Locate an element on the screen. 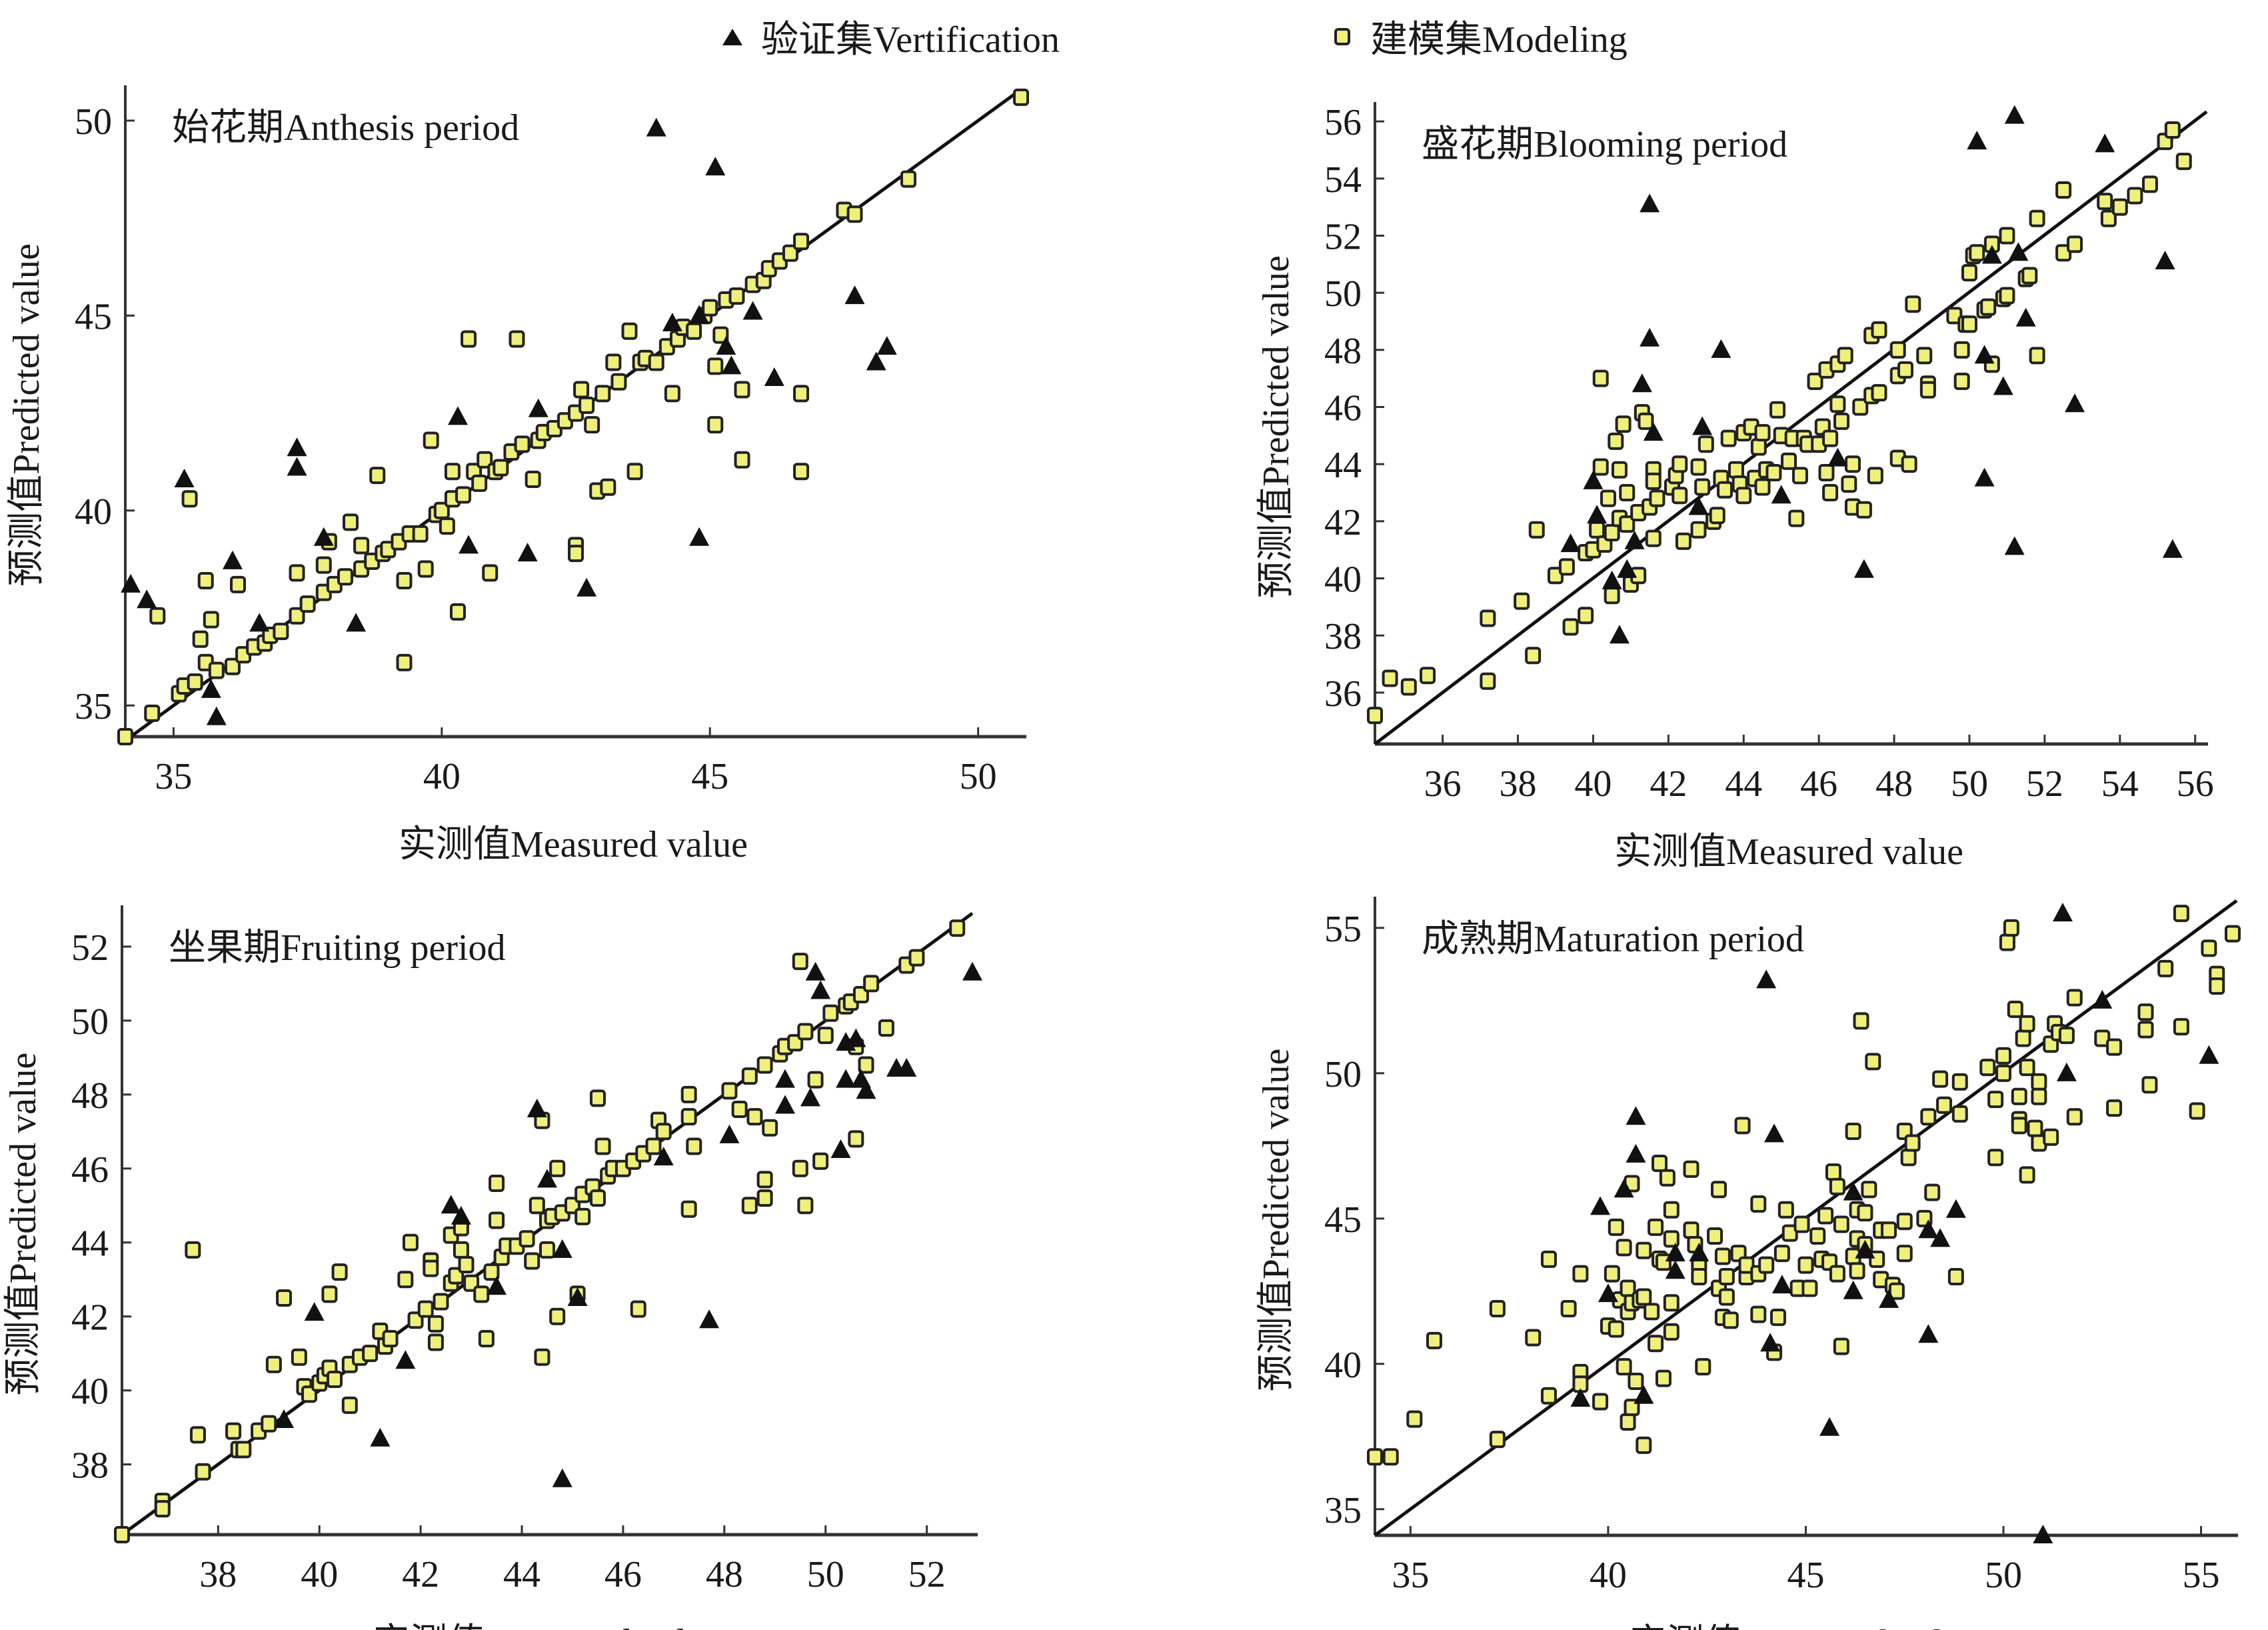  x-tick-label: 38 is located at coordinates (218, 1574).